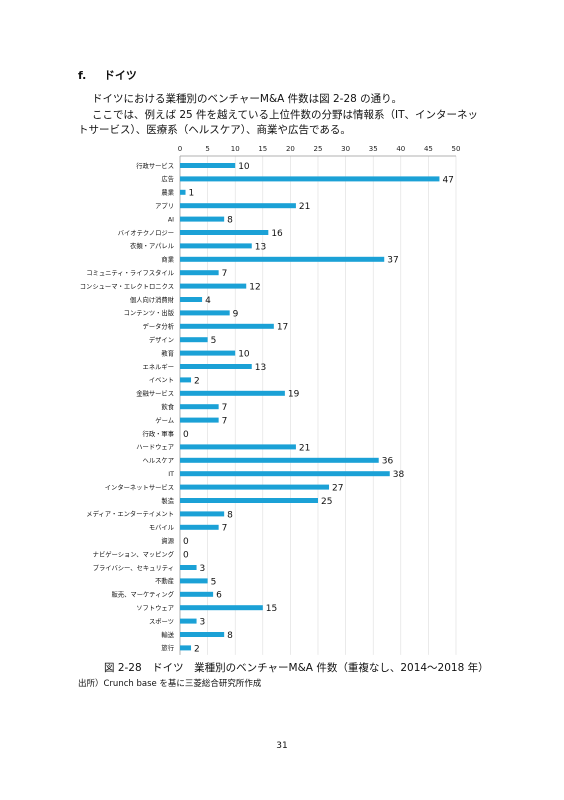 This screenshot has width=564, height=800. I want to click on data-label: 36, so click(388, 462).